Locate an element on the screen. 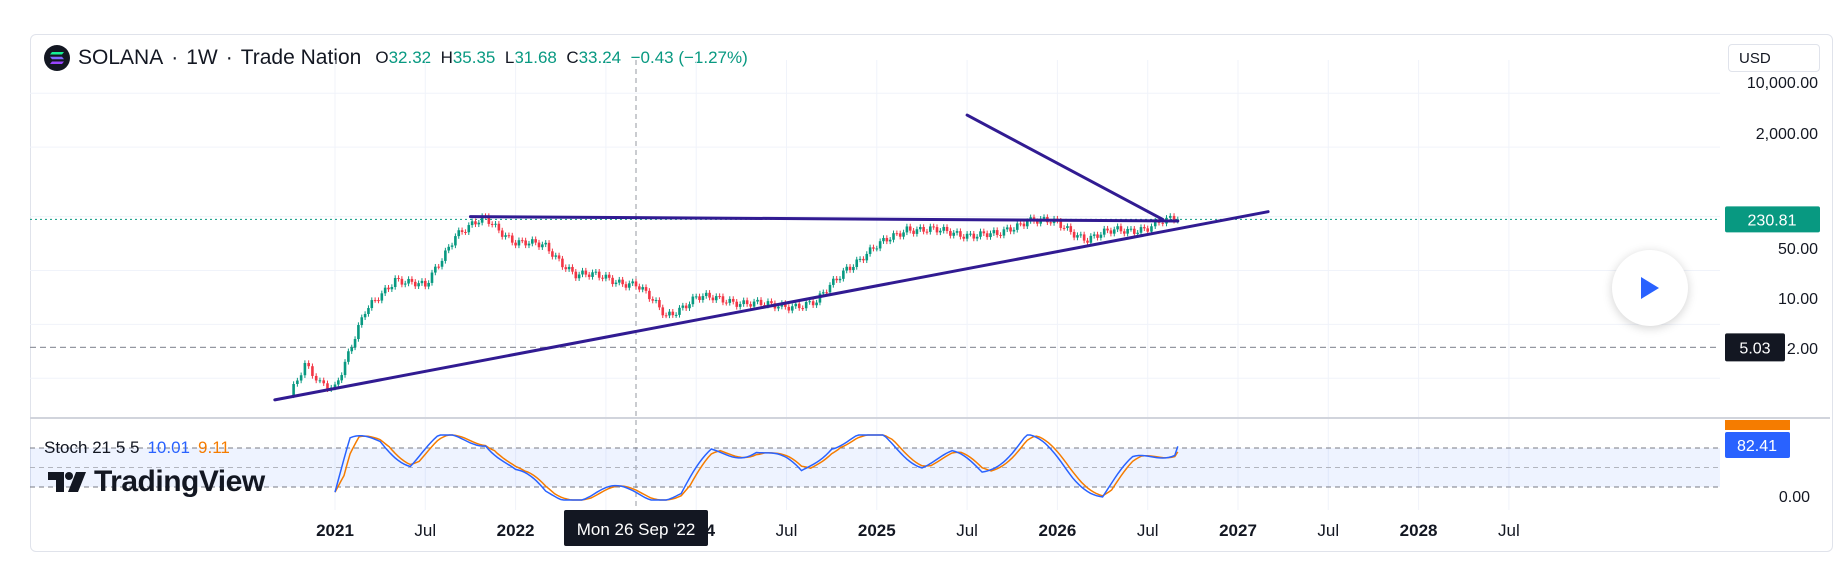 Image resolution: width=1842 pixels, height=562 pixels. crosshair-time-badge is located at coordinates (636, 528).